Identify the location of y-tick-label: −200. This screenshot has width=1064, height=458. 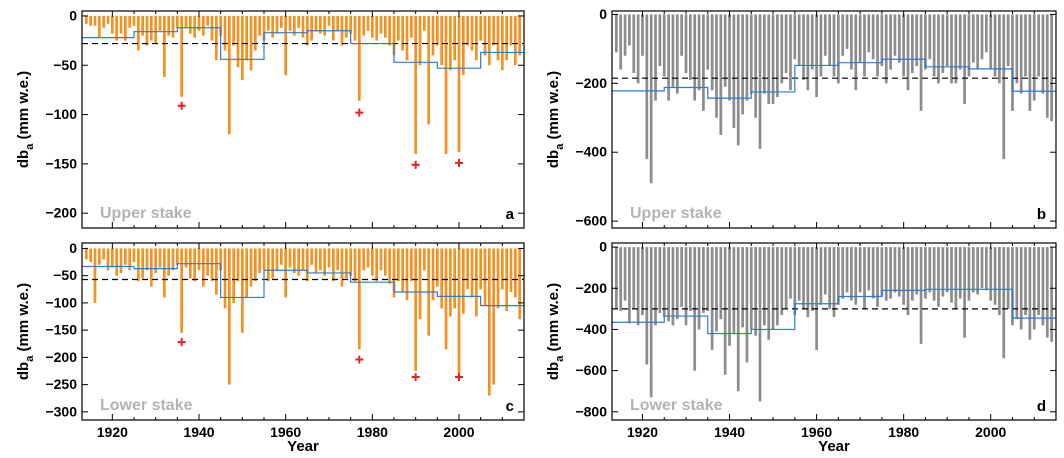
(61, 213).